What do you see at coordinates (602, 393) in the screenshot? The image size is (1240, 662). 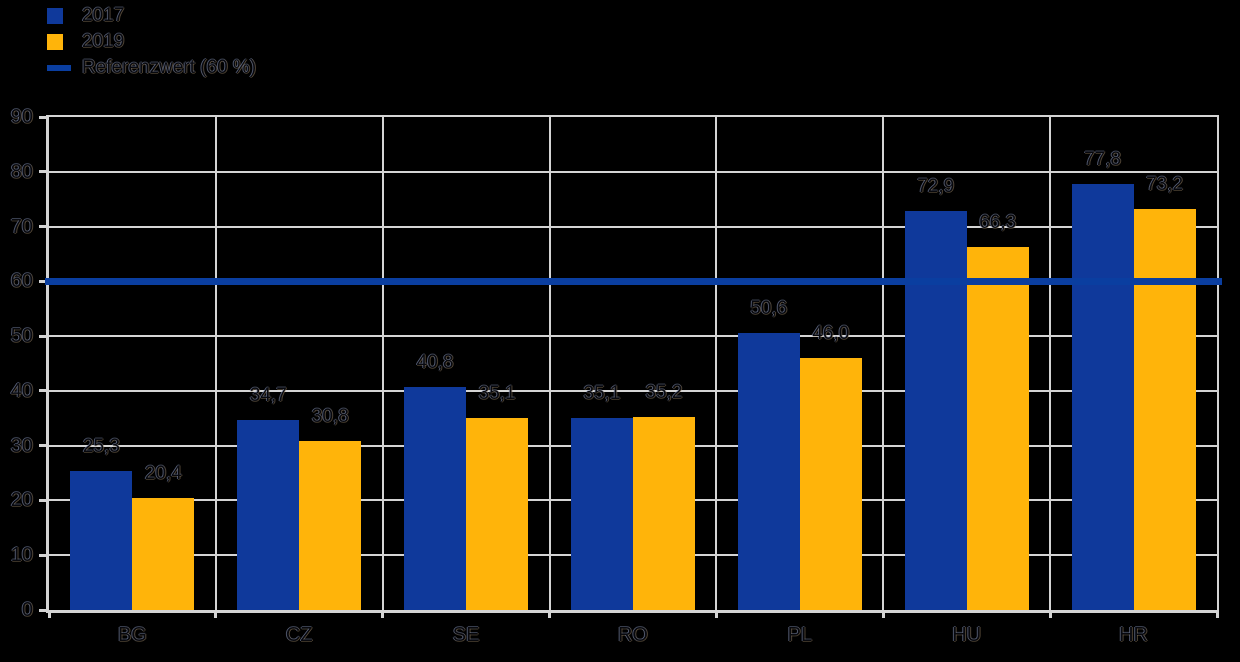 I see `value-label-2017-RO: 35,1` at bounding box center [602, 393].